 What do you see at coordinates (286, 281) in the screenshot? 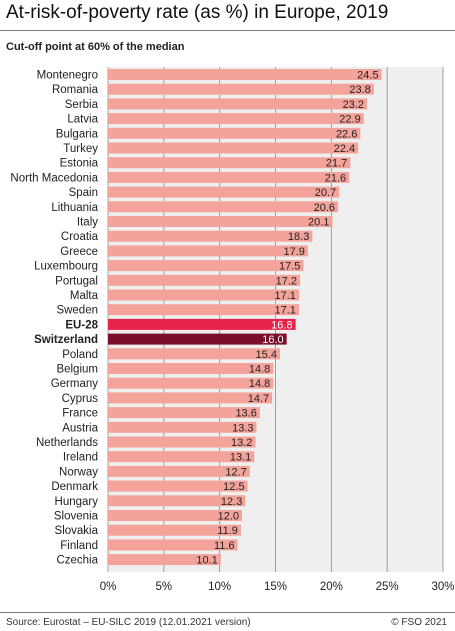
I see `data-label: 17.2` at bounding box center [286, 281].